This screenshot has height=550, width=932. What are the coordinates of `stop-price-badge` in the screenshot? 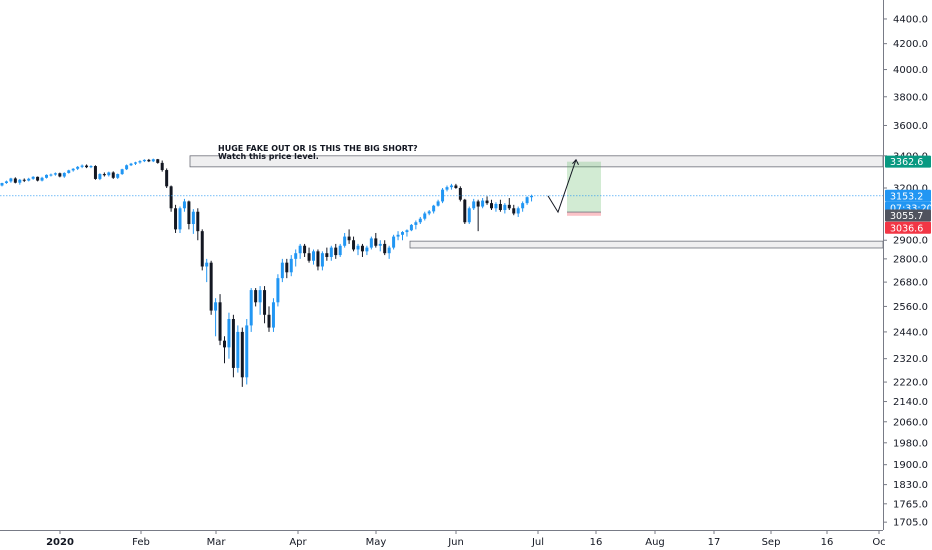 It's located at (908, 227).